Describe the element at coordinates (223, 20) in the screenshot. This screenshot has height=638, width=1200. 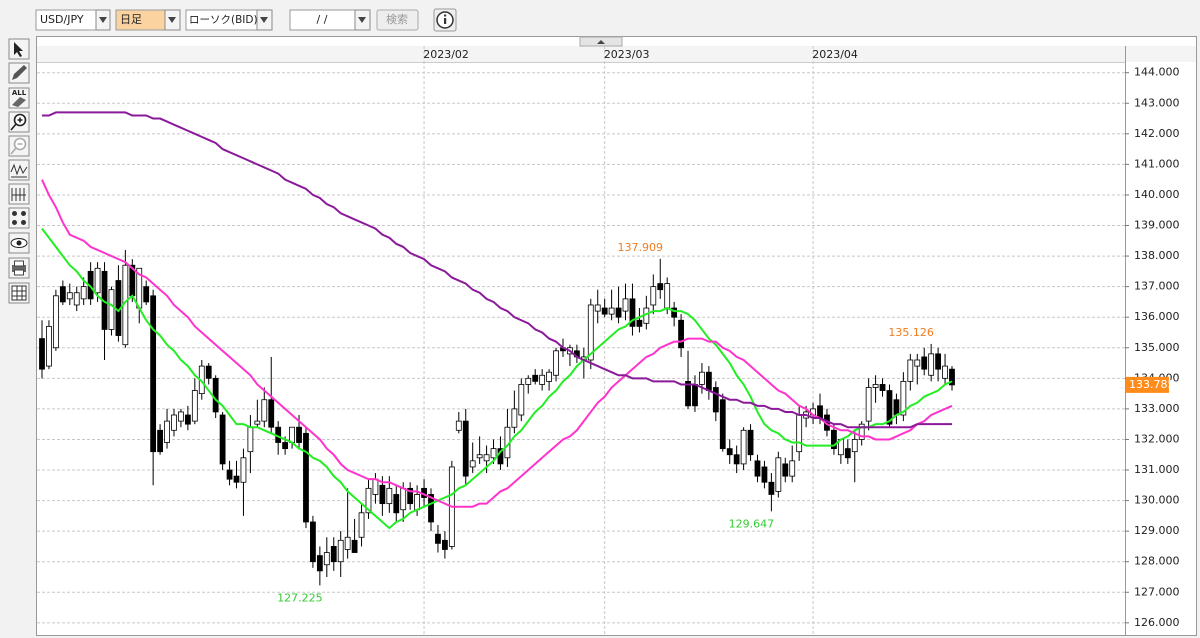
I see `chart-kind-text: ローソク(BID)` at that location.